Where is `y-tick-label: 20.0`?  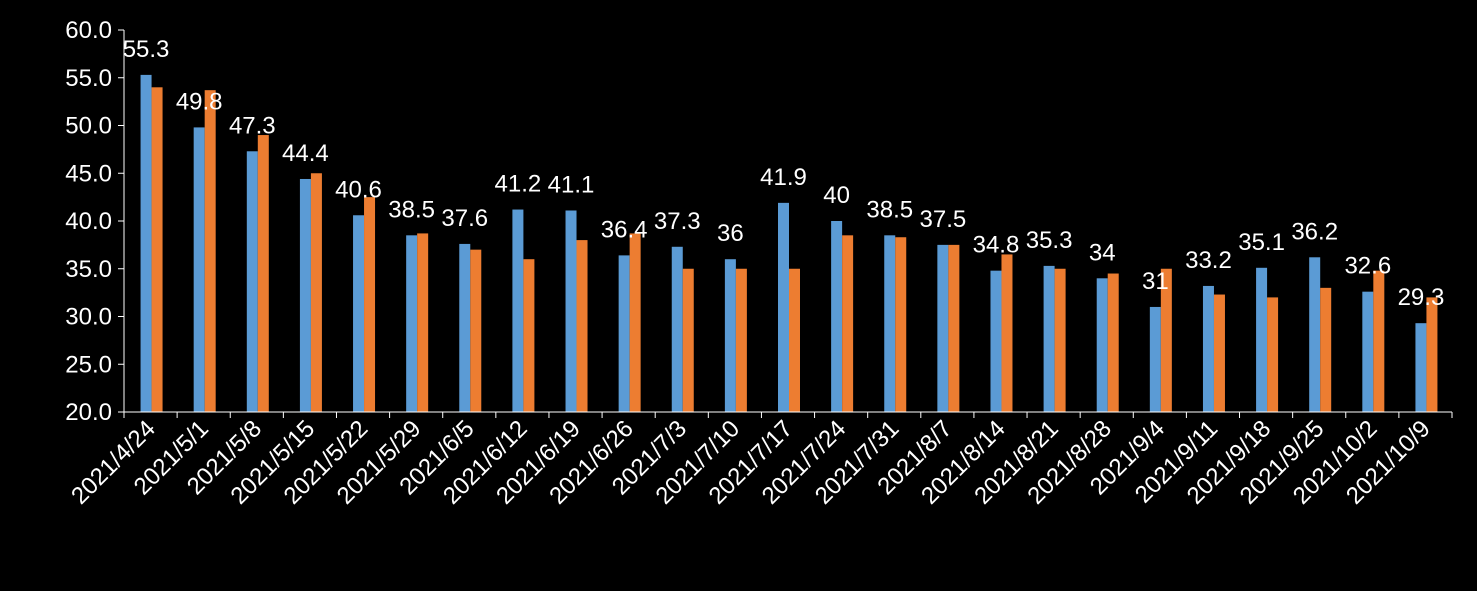 y-tick-label: 20.0 is located at coordinates (88, 412).